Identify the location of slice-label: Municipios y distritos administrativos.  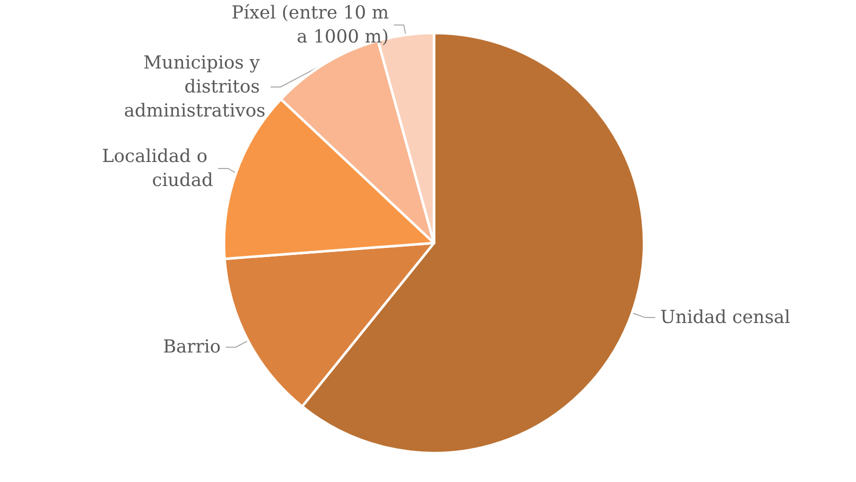
(195, 87).